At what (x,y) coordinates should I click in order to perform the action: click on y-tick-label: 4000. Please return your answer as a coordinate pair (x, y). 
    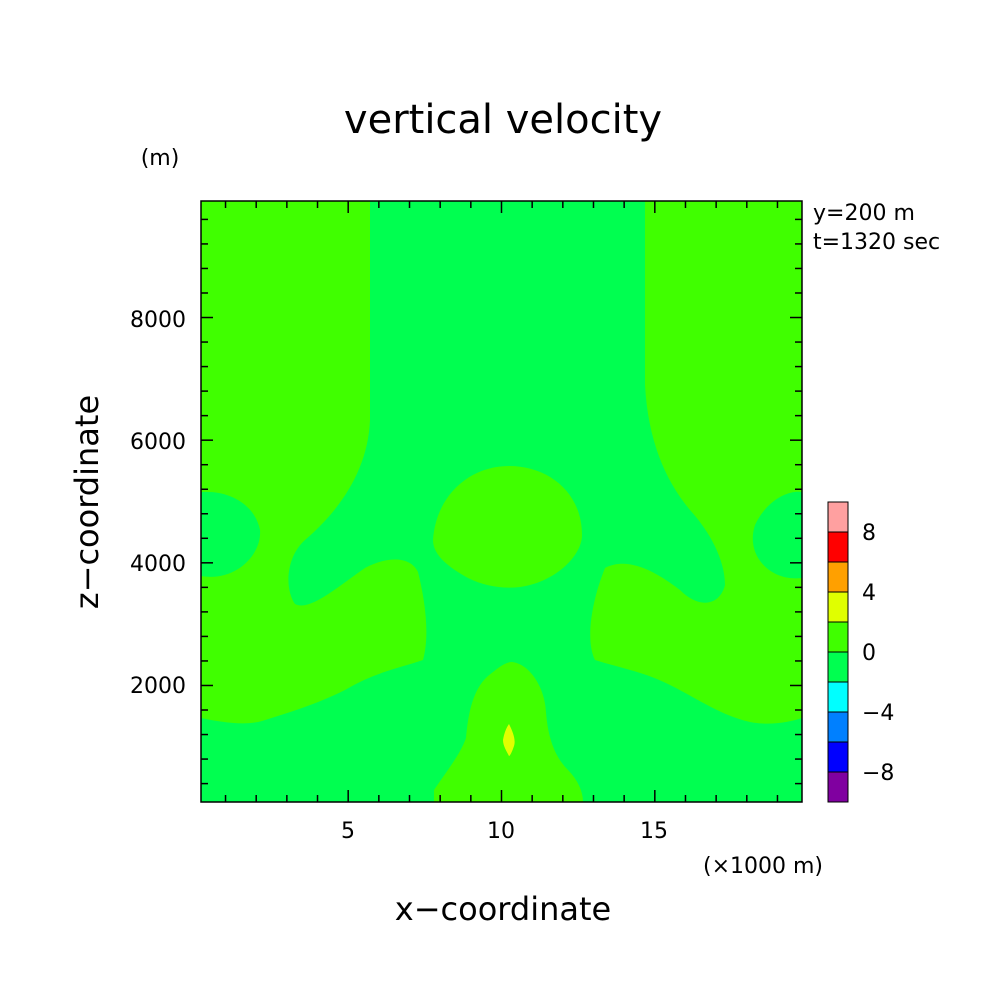
    Looking at the image, I should click on (158, 564).